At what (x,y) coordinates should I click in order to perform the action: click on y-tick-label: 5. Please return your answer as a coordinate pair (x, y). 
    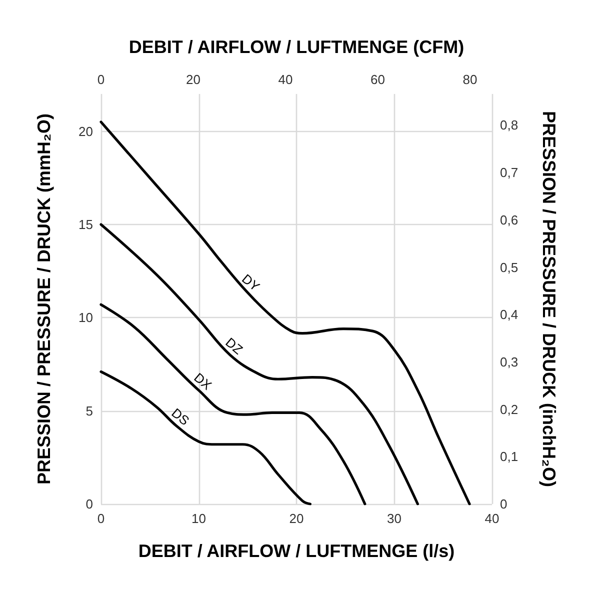
    Looking at the image, I should click on (89, 410).